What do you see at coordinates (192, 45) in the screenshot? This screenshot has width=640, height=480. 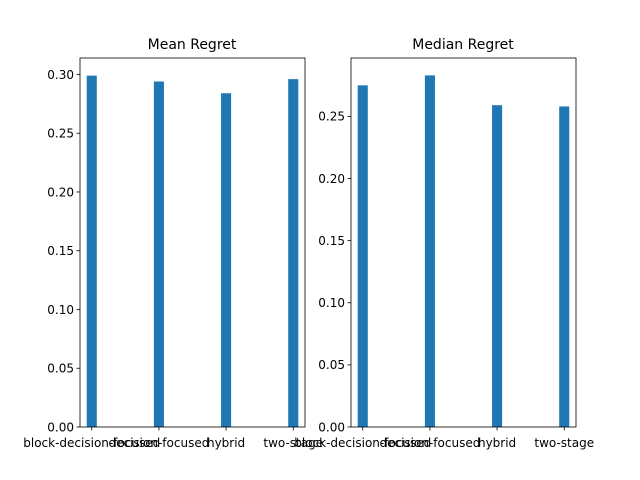 I see `chart-title: Mean Regret` at bounding box center [192, 45].